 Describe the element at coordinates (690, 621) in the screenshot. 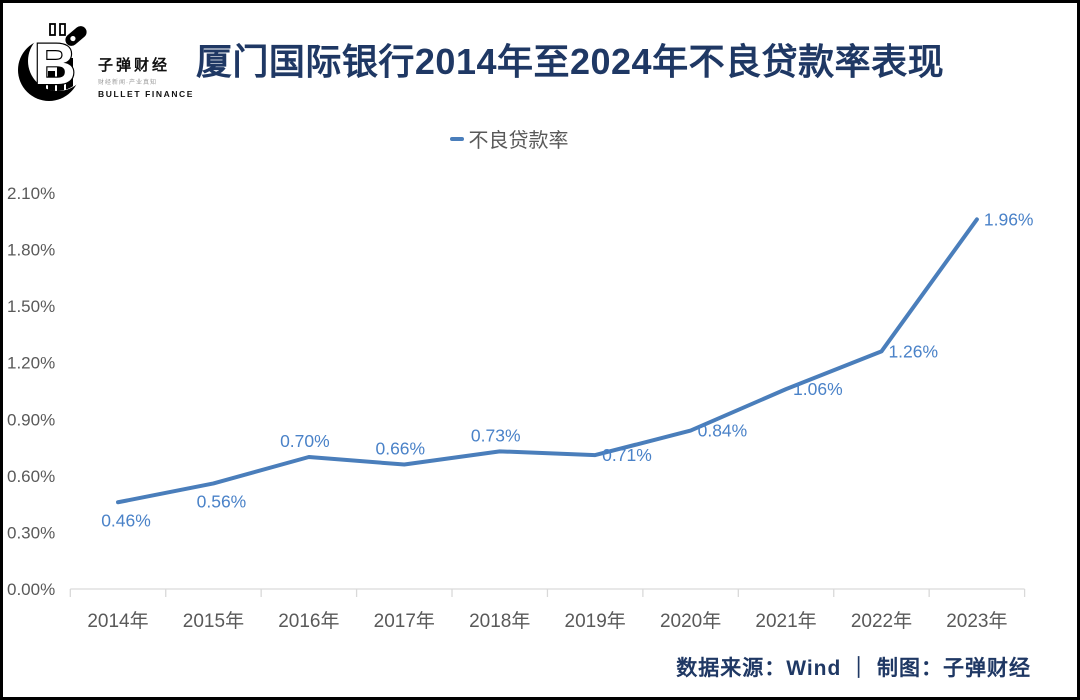

I see `x-axis-label: 2020年` at that location.